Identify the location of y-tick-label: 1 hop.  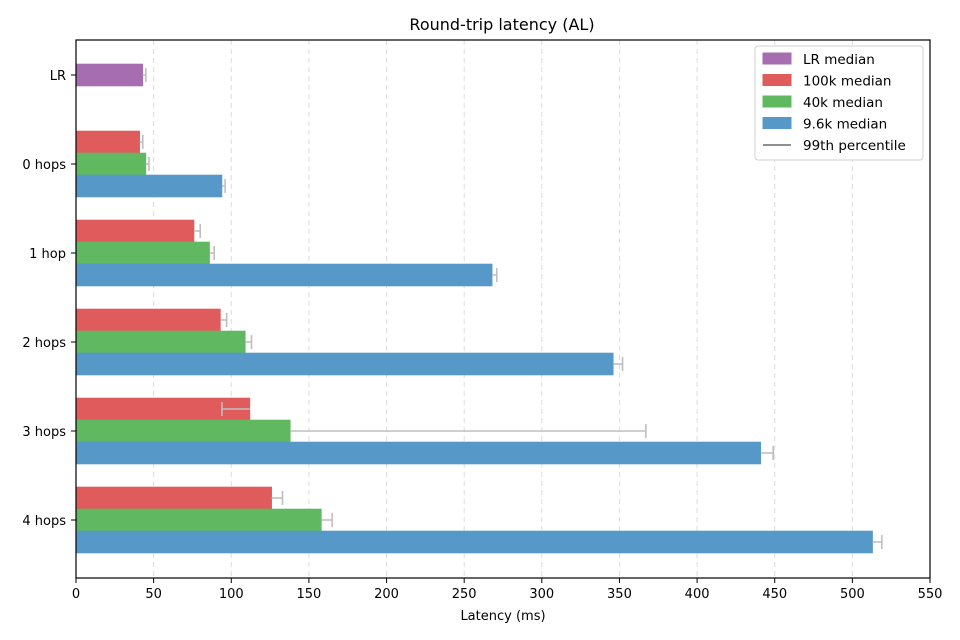
(47, 254).